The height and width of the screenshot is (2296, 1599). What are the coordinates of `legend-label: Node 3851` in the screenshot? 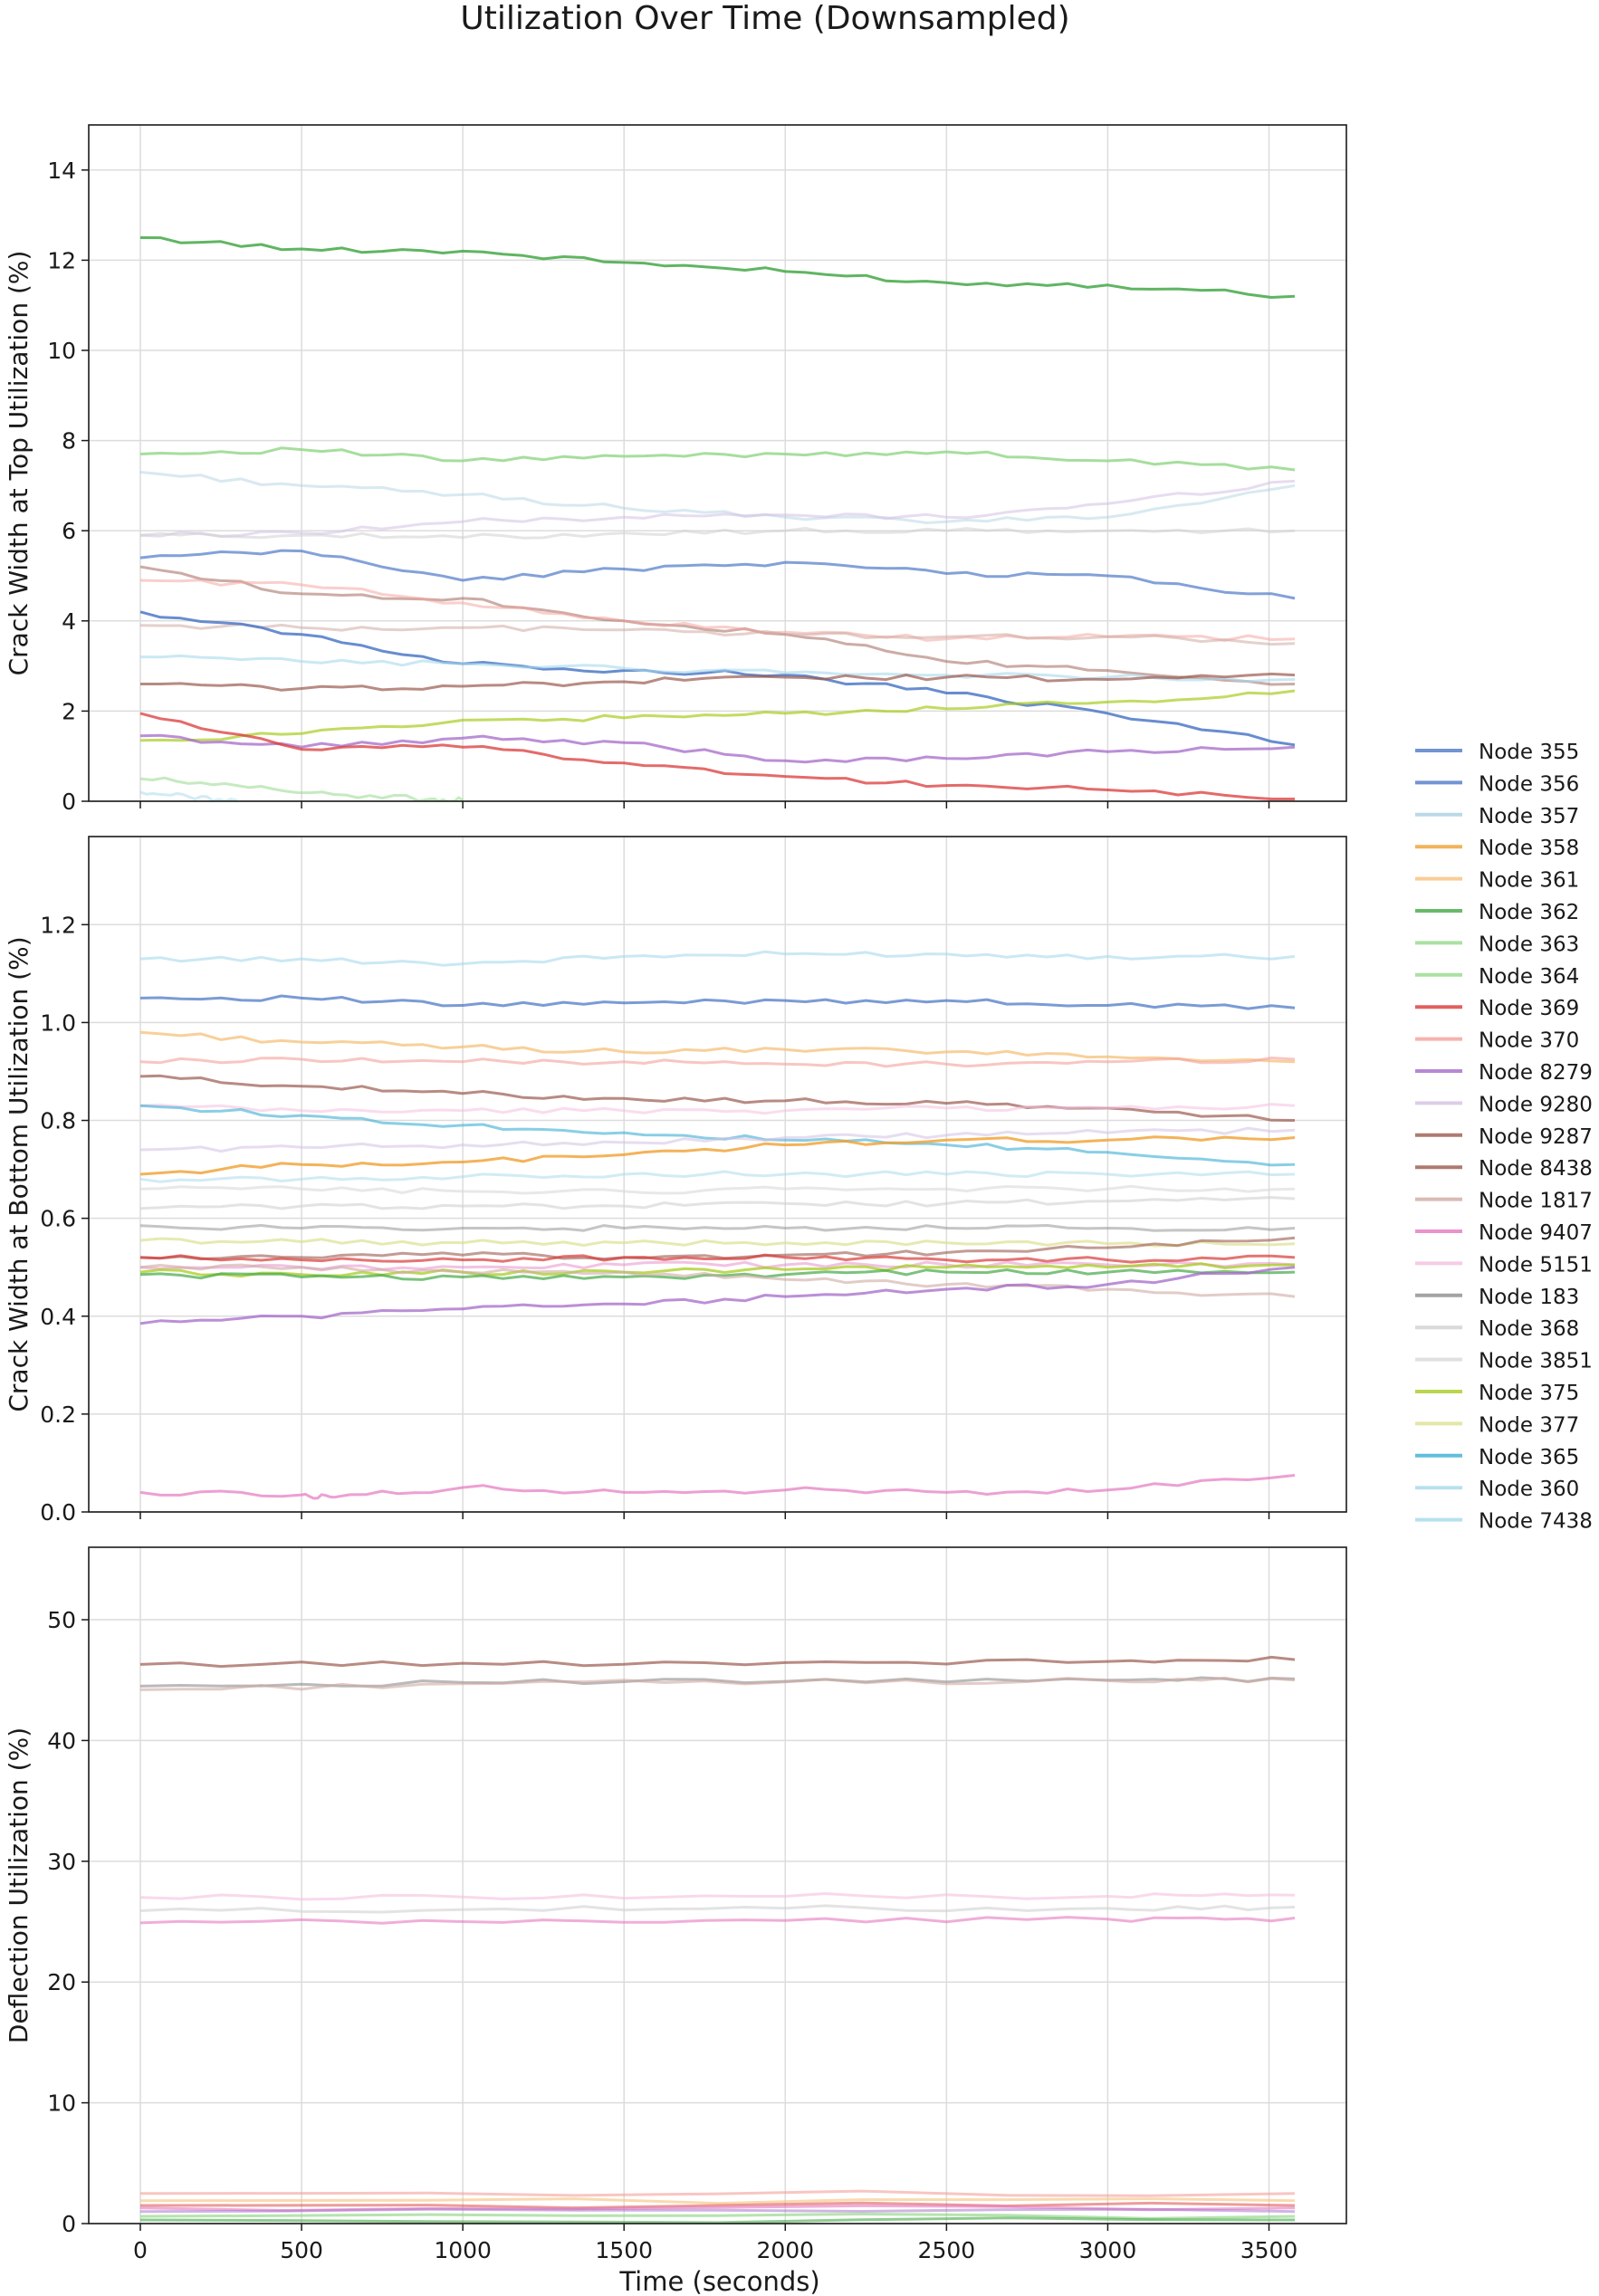 It's located at (1536, 1361).